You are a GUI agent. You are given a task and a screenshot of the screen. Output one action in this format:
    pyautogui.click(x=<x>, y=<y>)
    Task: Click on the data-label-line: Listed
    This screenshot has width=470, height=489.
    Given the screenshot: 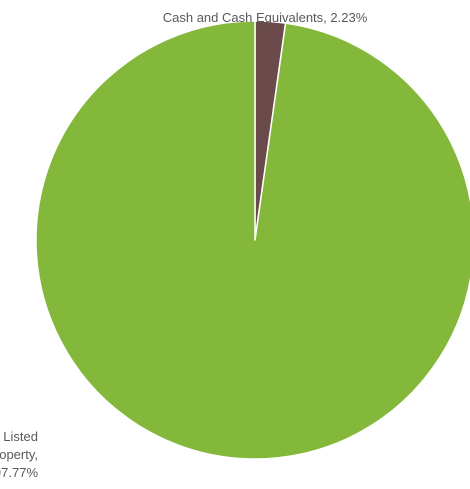 What is the action you would take?
    pyautogui.click(x=20, y=436)
    